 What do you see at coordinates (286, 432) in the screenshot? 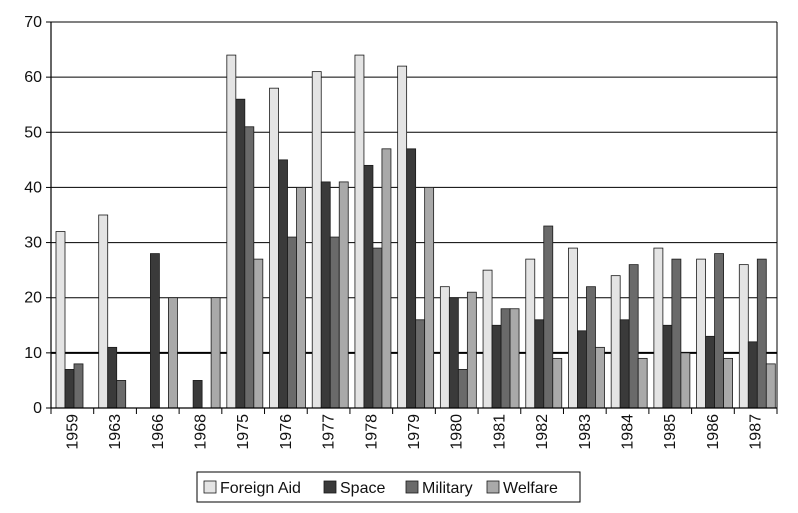
I see `x-tick-label: 1976` at bounding box center [286, 432].